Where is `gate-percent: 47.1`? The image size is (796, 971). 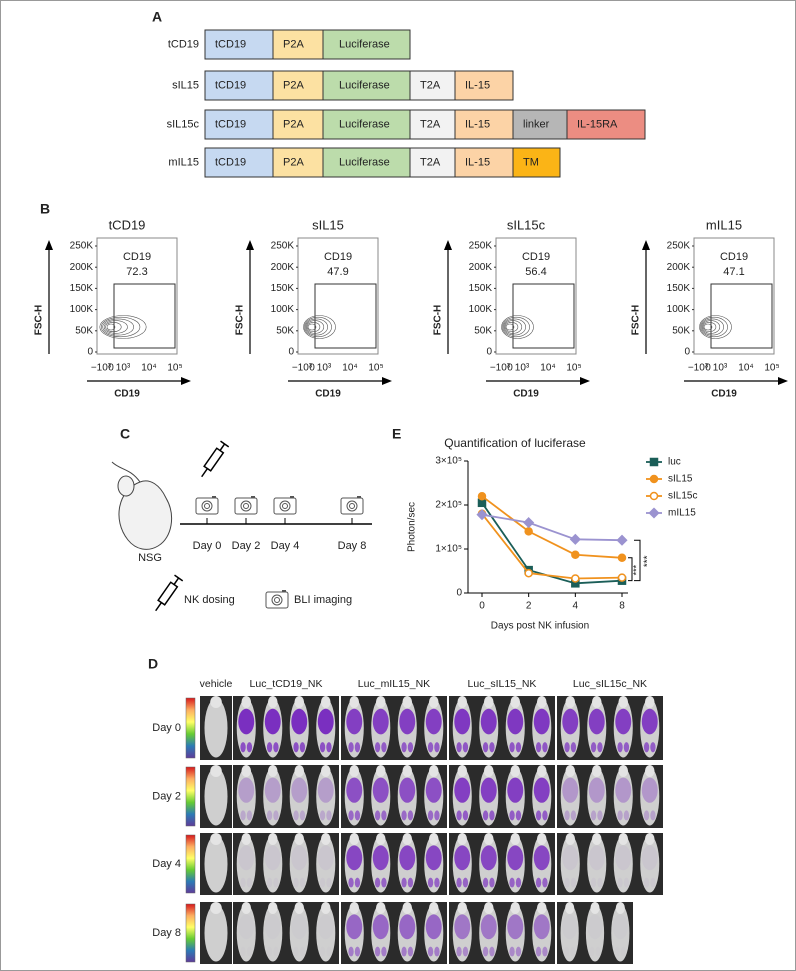 gate-percent: 47.1 is located at coordinates (733, 272).